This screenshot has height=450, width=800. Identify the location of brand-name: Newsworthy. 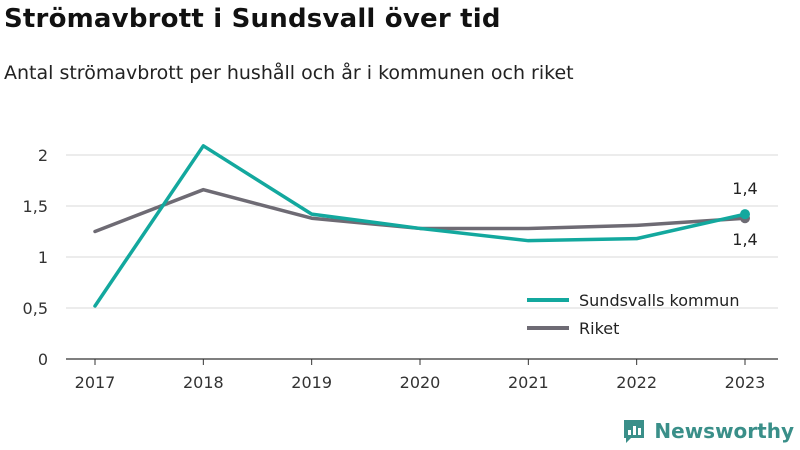
(724, 431).